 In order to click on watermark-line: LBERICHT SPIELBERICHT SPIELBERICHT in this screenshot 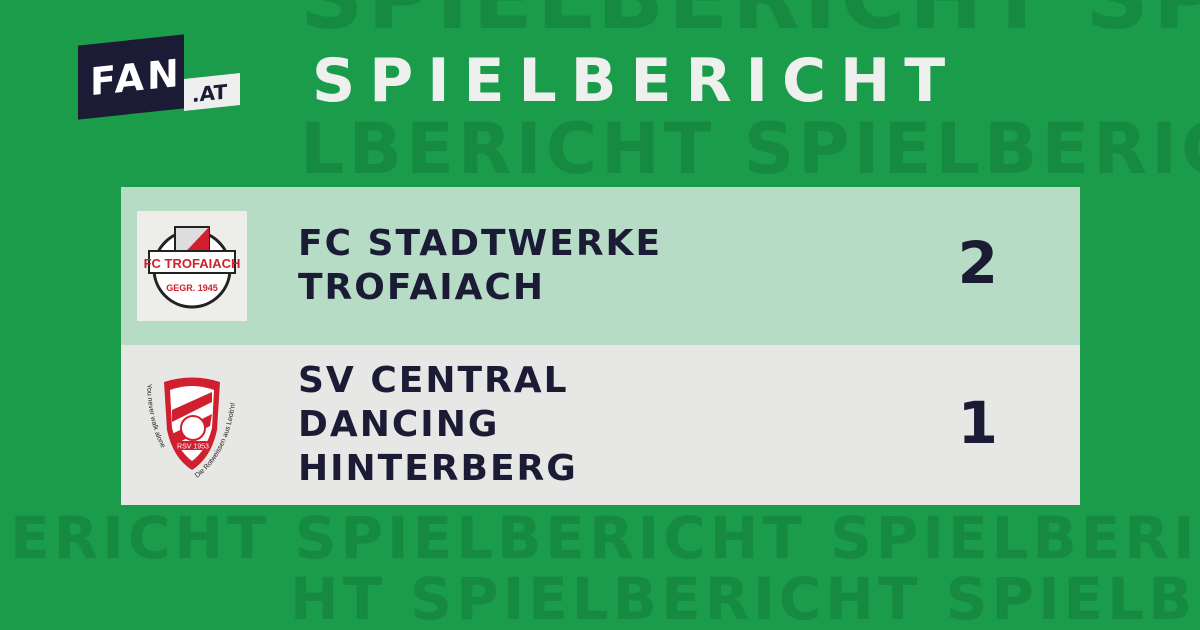, I will do `click(750, 149)`.